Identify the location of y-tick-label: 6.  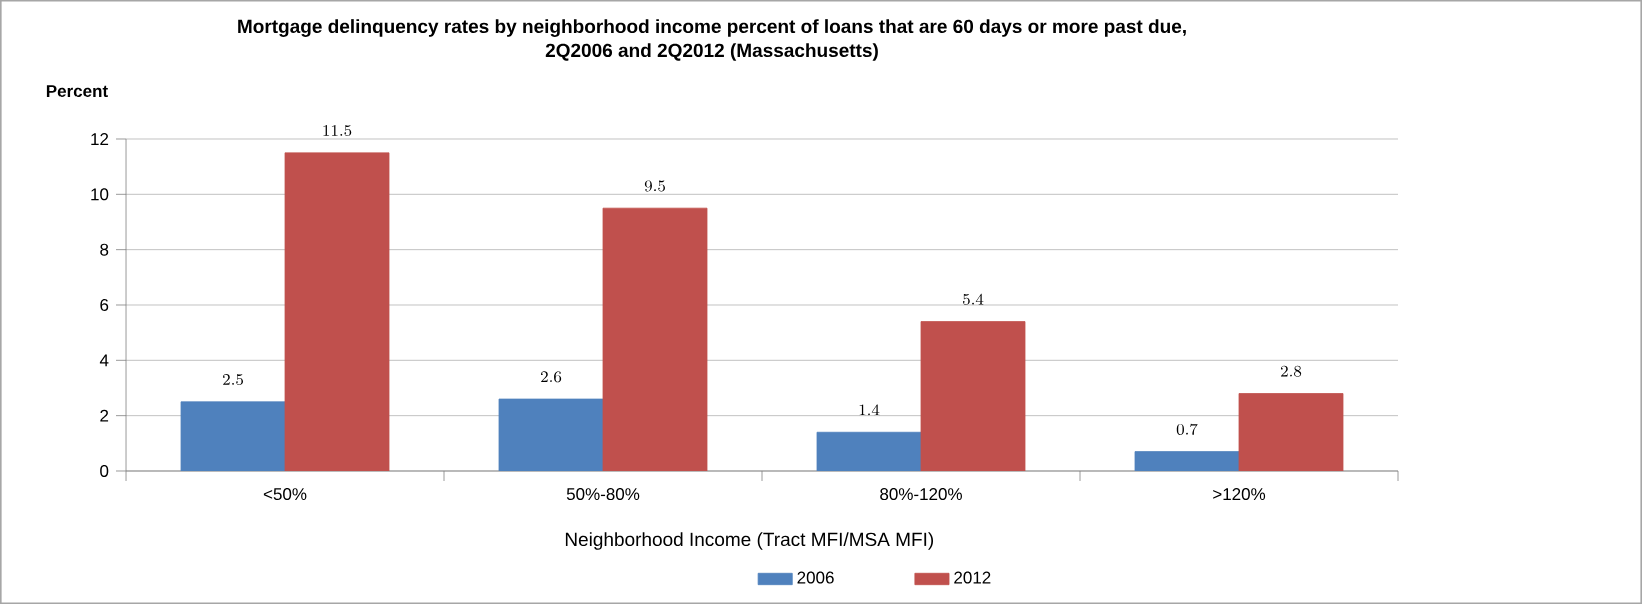
(104, 304).